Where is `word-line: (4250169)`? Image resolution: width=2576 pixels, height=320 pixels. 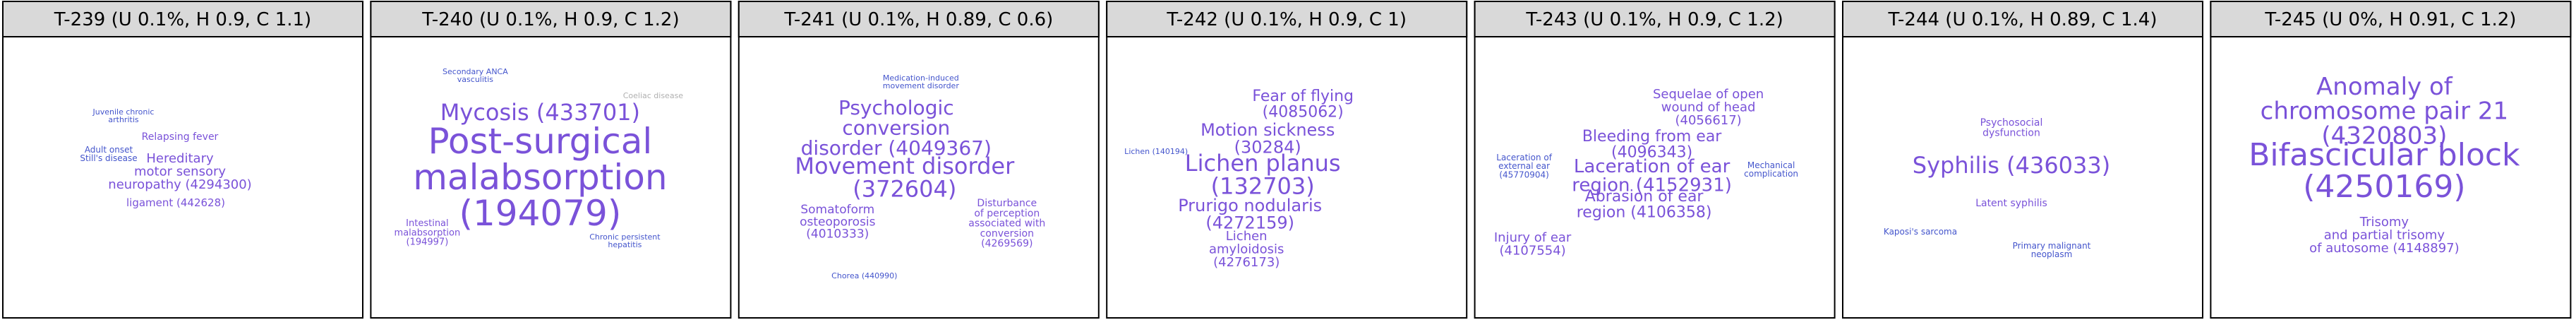
word-line: (4250169) is located at coordinates (2384, 187).